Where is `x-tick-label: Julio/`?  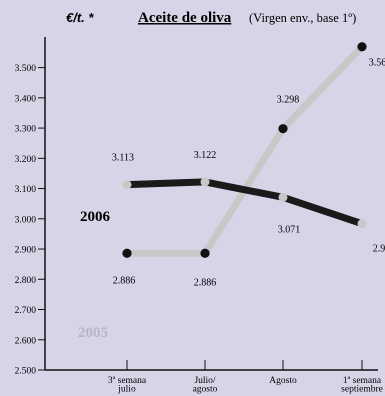
x-tick-label: Julio/ is located at coordinates (204, 381).